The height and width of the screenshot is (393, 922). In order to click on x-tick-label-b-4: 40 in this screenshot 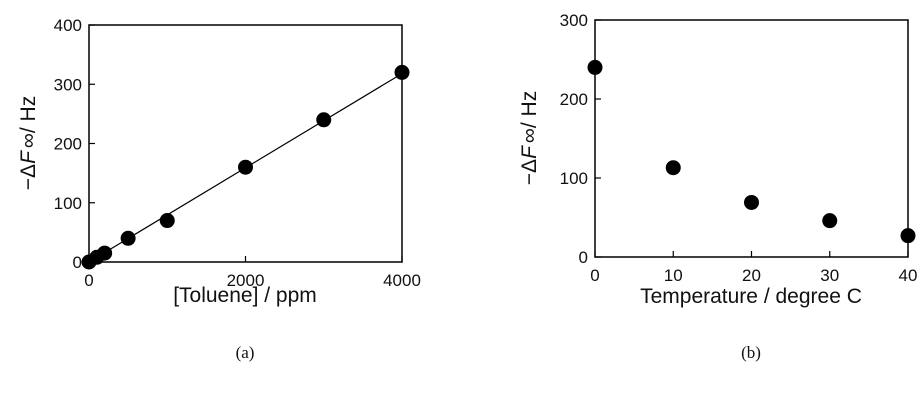, I will do `click(908, 275)`.